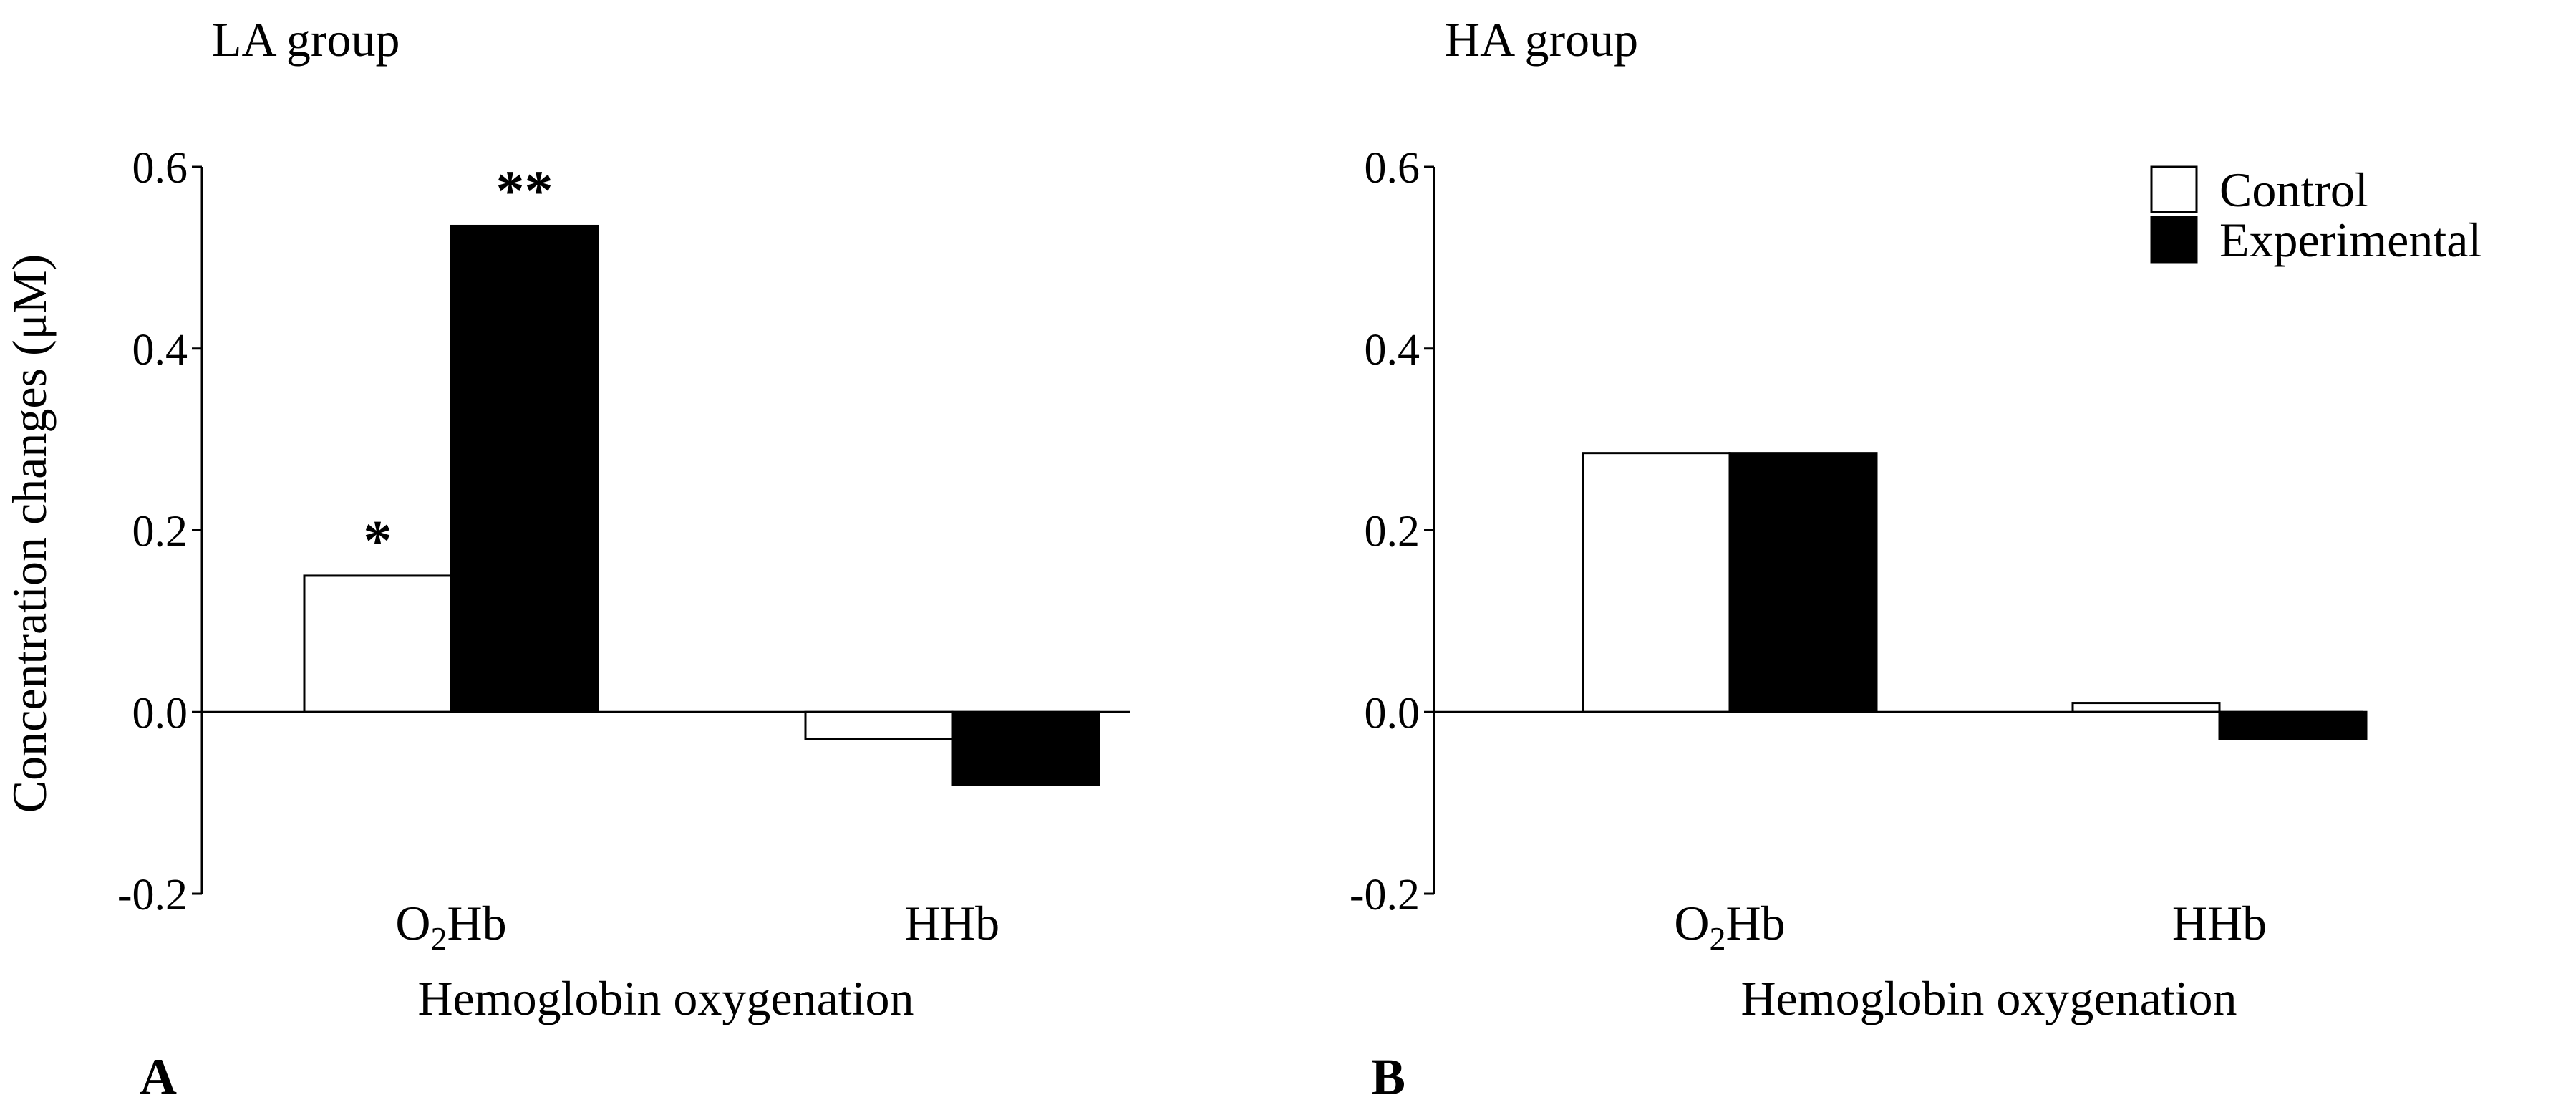 Image resolution: width=2576 pixels, height=1115 pixels. Describe the element at coordinates (306, 39) in the screenshot. I see `panel-title-a: LA group` at that location.